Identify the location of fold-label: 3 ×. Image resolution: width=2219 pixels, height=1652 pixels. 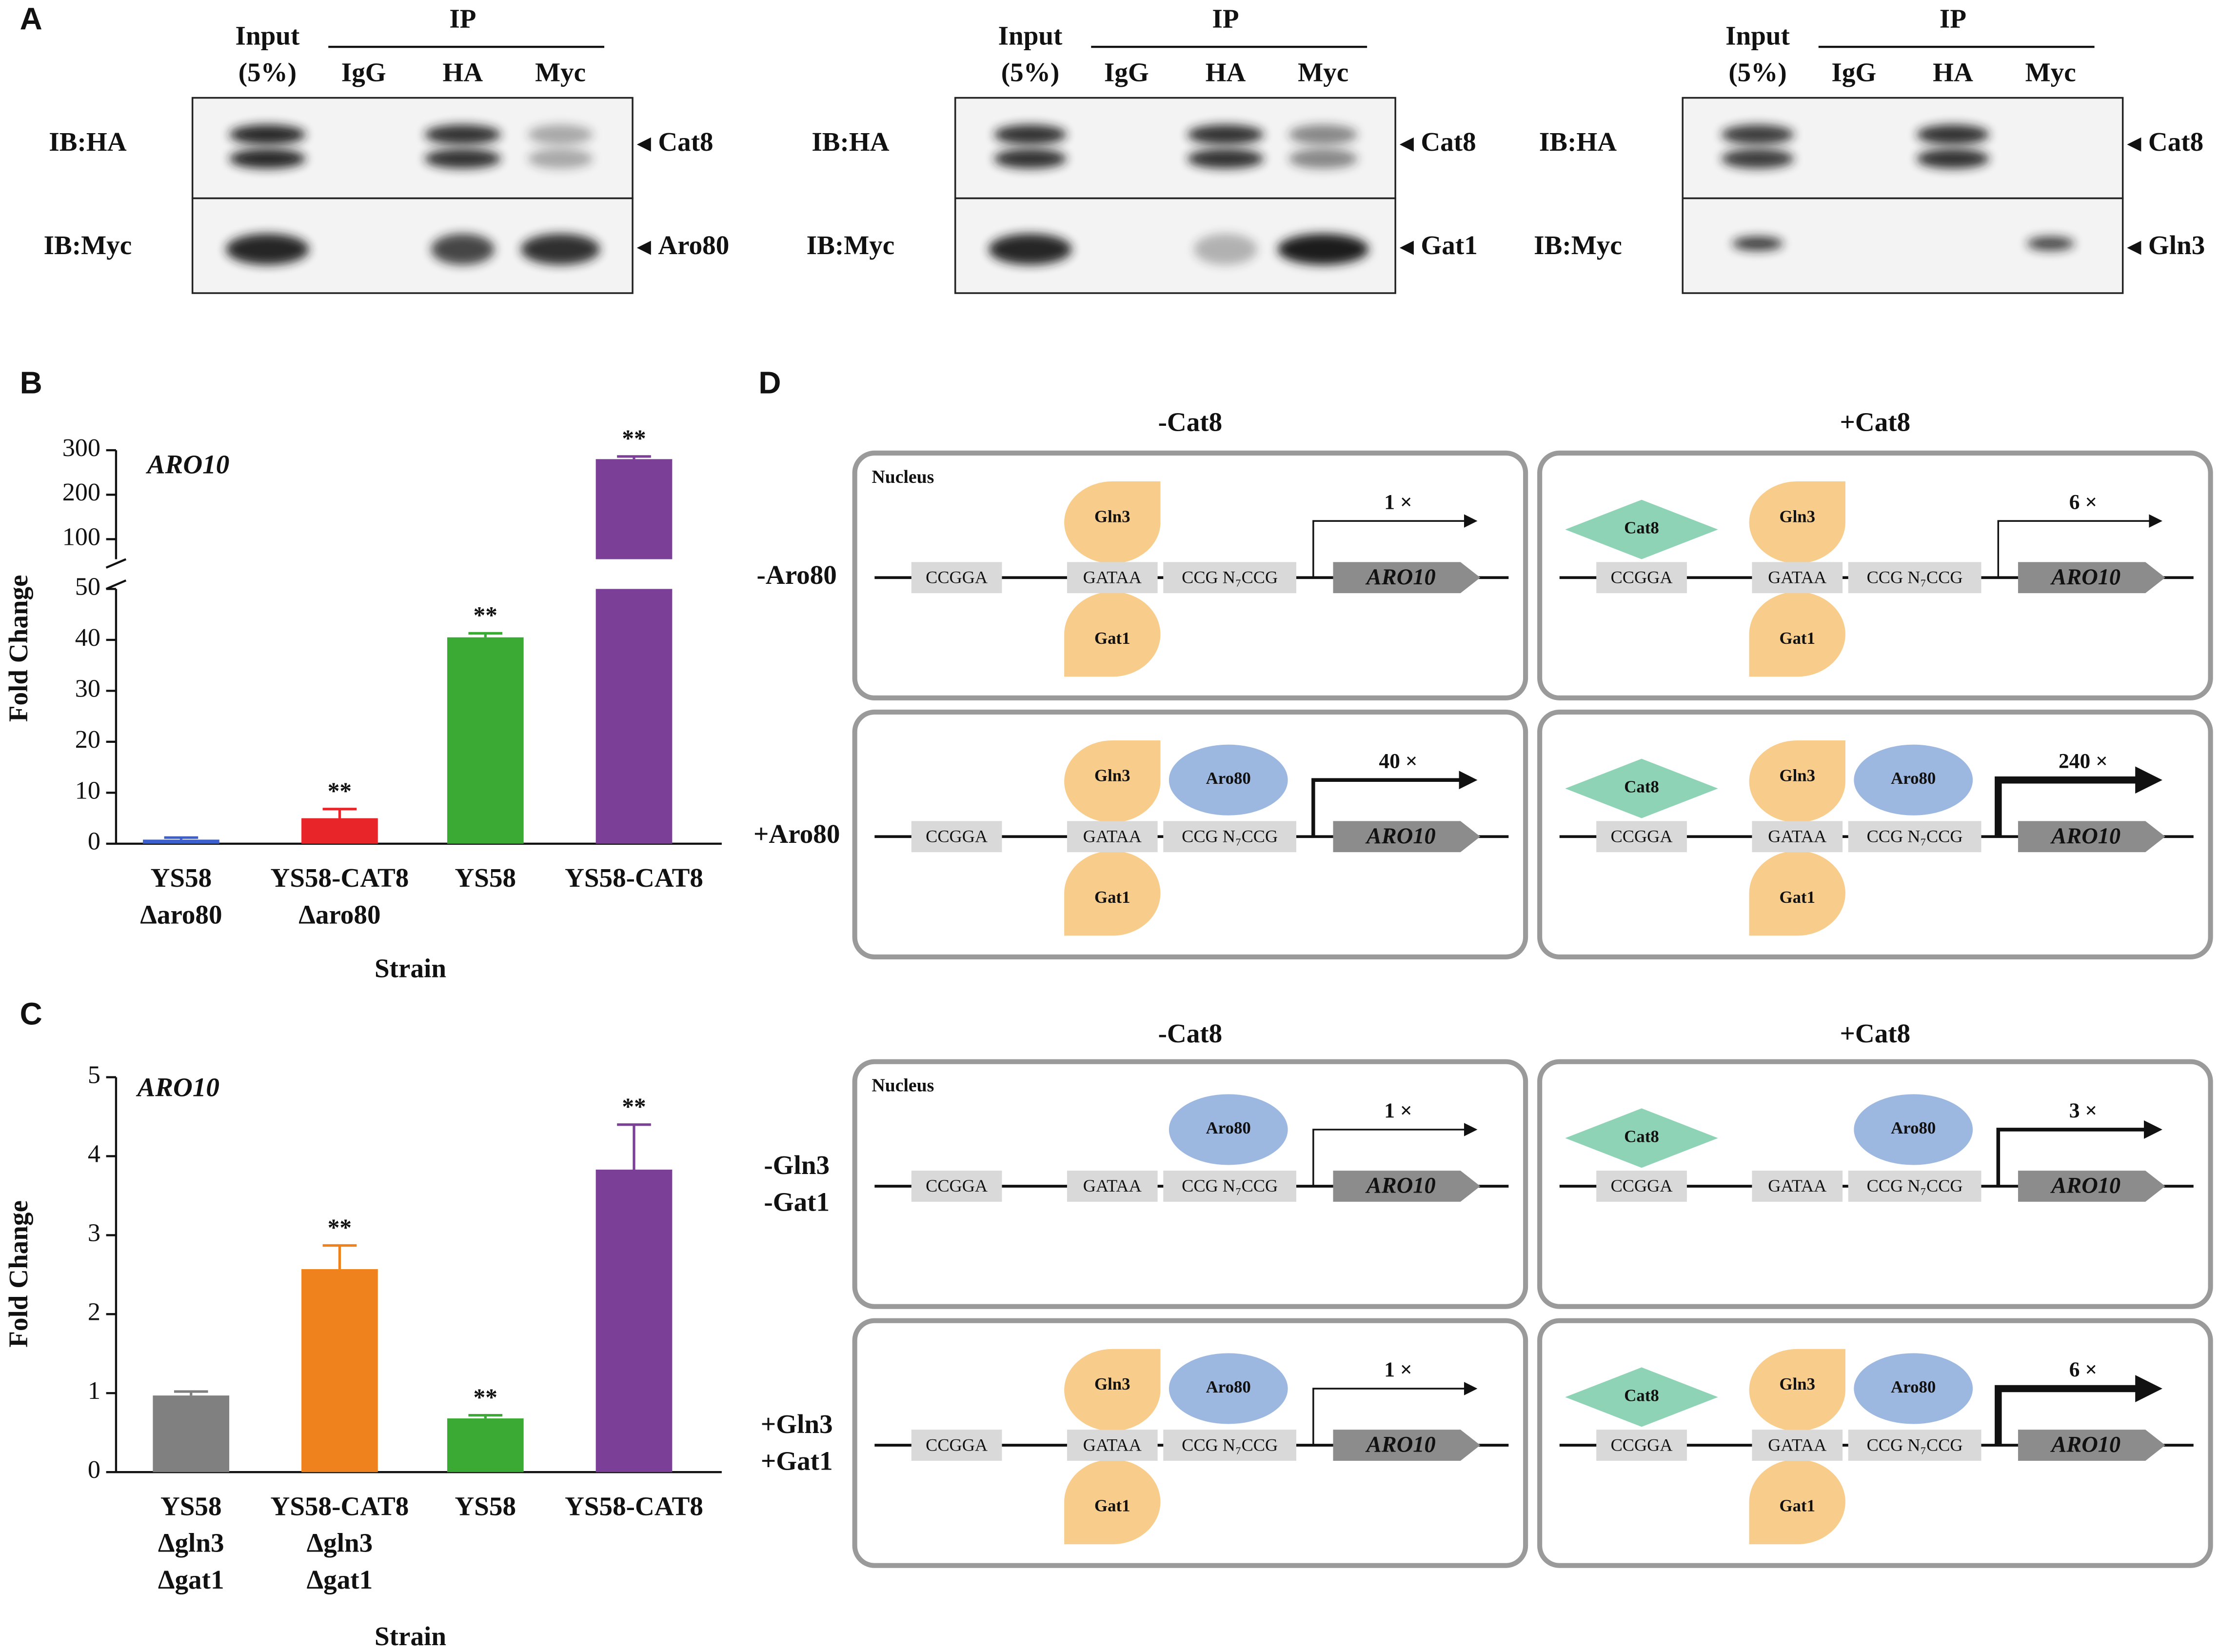
(2083, 1110).